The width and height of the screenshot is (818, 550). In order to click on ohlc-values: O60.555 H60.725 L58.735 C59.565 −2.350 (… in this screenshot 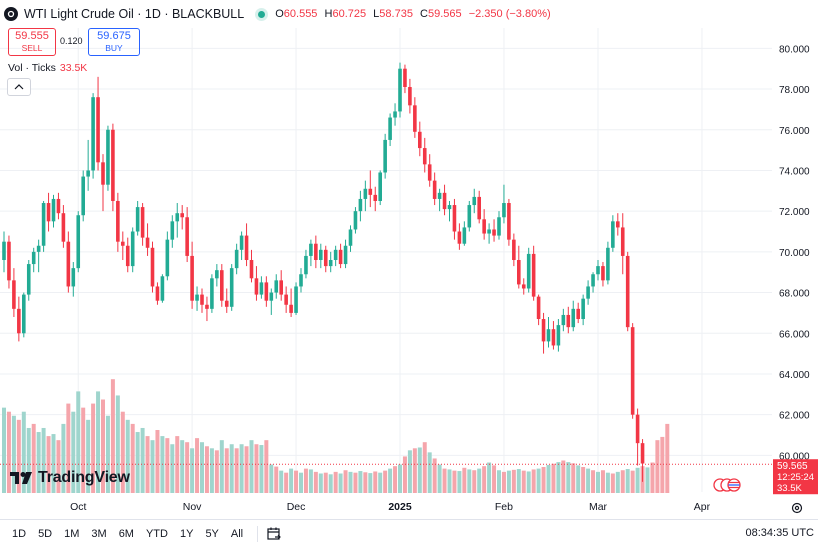, I will do `click(412, 14)`.